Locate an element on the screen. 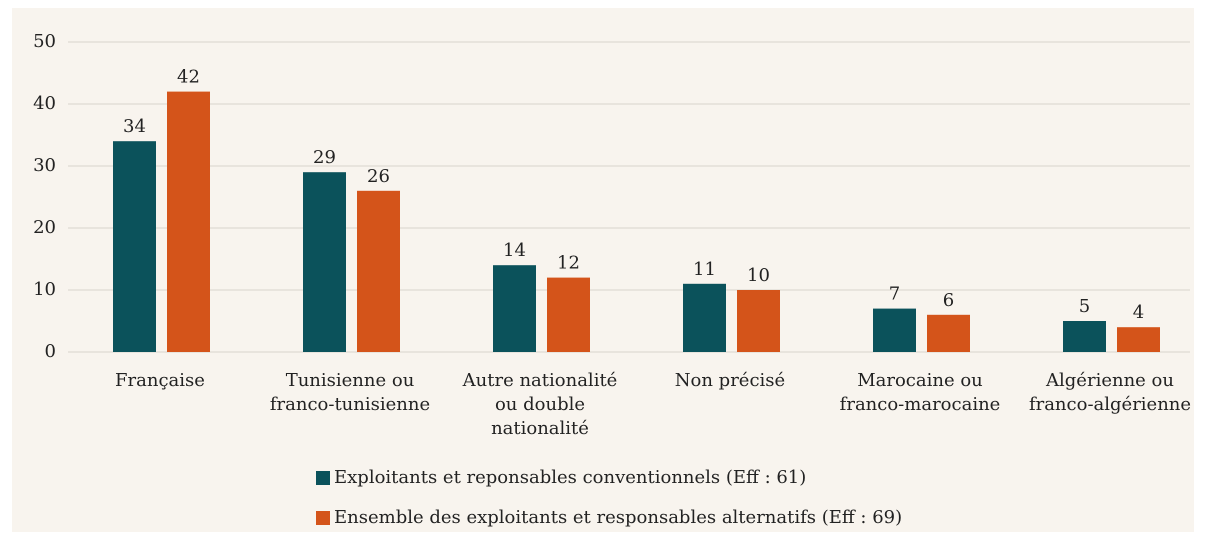 This screenshot has height=538, width=1206. x-tick-label: Non précisé is located at coordinates (730, 380).